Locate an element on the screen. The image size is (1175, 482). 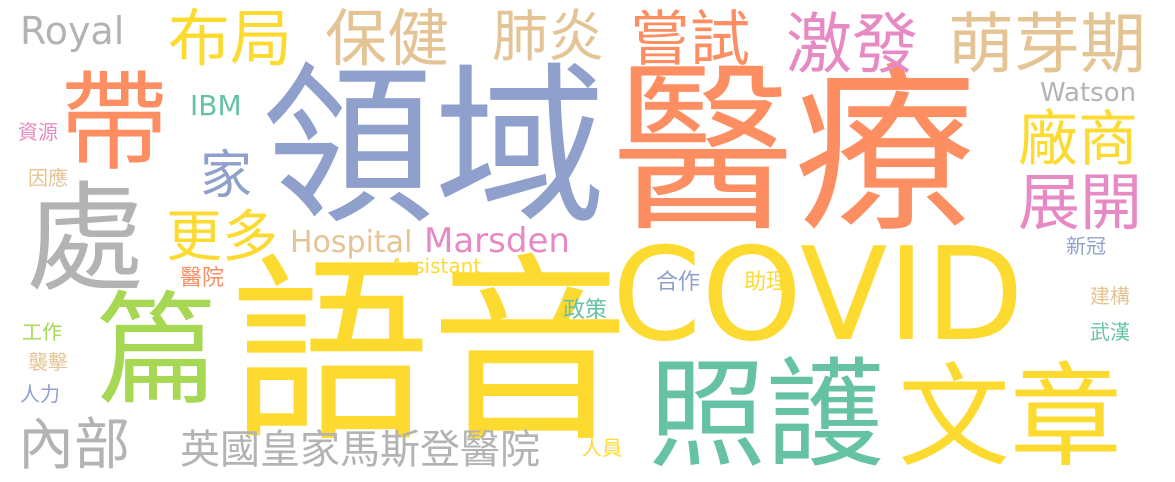
word-jiangou: 建構 is located at coordinates (1110, 296).